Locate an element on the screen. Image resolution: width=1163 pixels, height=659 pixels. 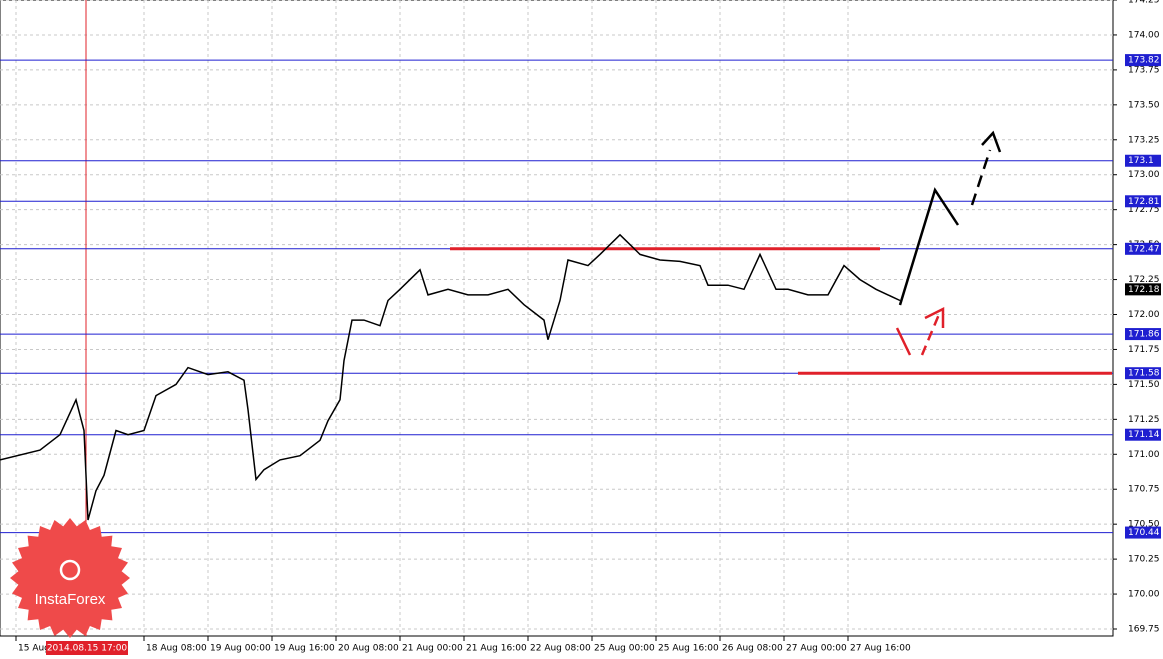
y-tick-label: 174.00 is located at coordinates (1144, 35).